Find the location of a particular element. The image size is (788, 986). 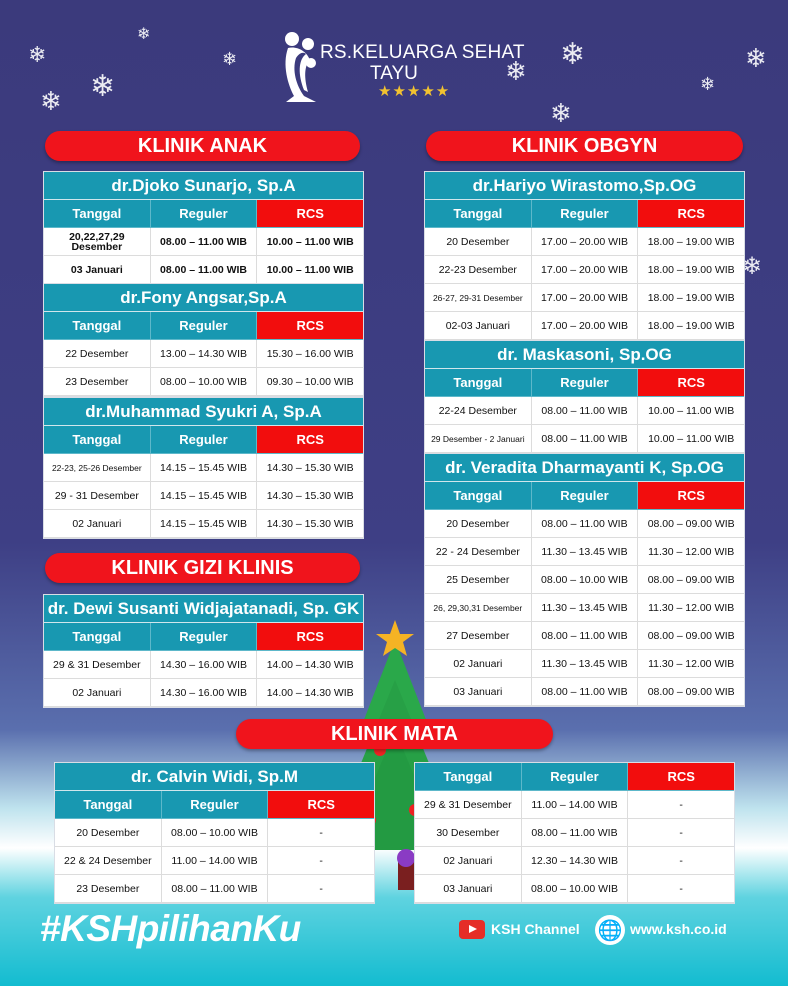

cell-date: 22-23 Desember is located at coordinates (478, 270).